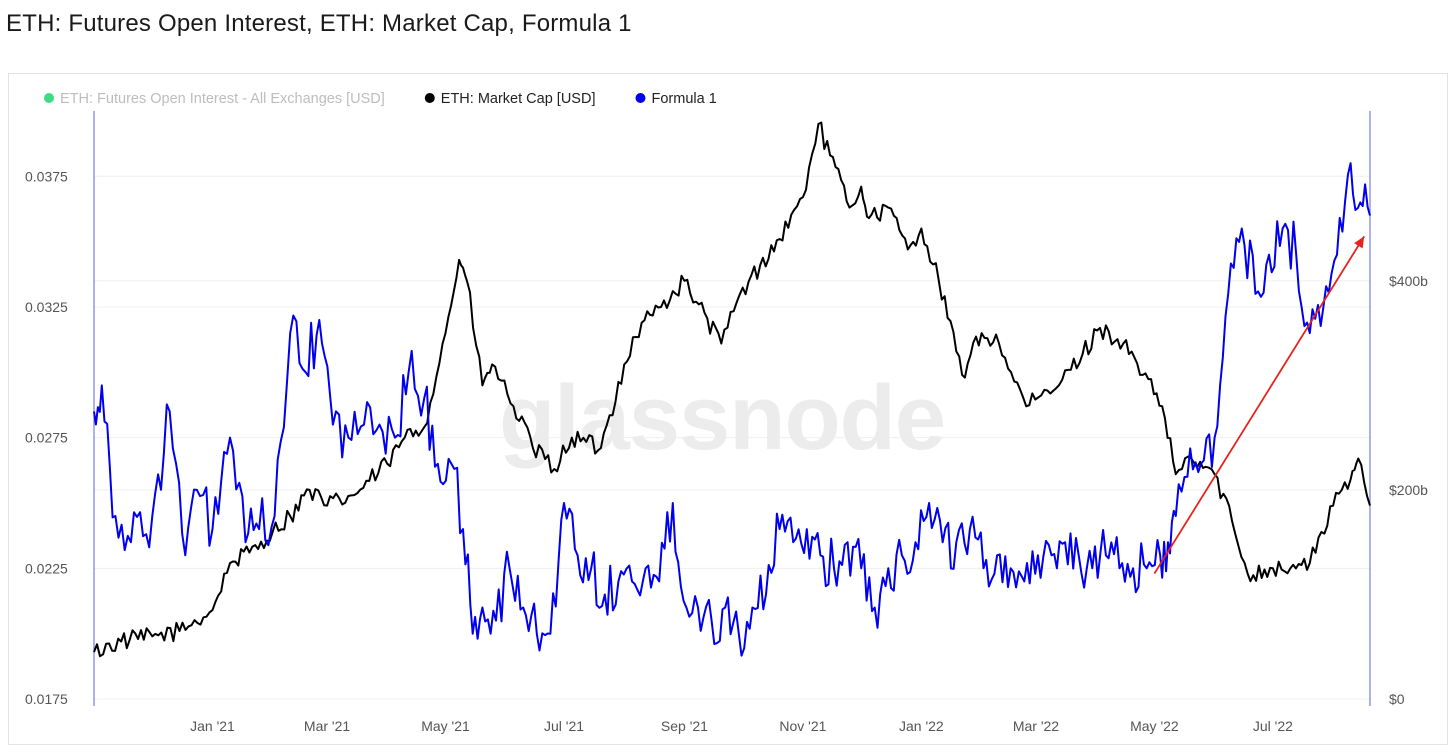 This screenshot has width=1456, height=756. I want to click on left-axis: 0.0175 0.0225 0.0275 0.0325 0.0375, so click(46, 437).